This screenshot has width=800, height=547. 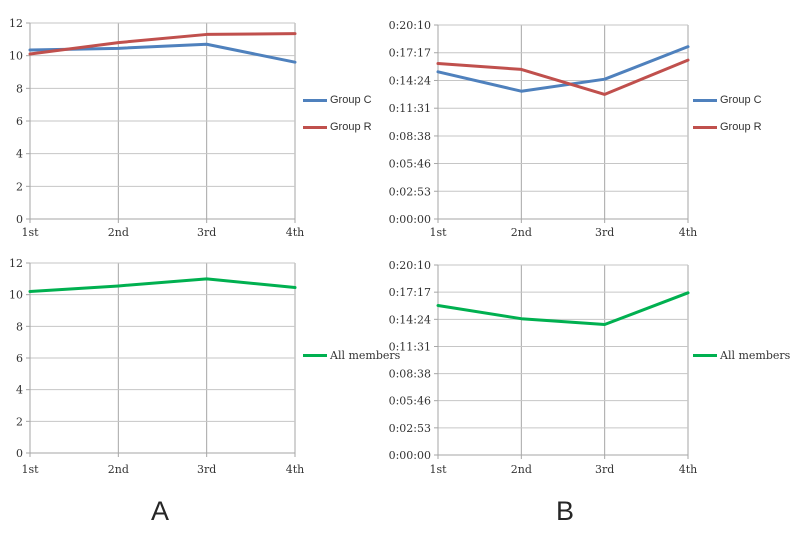 I want to click on panel-label-b: B, so click(x=564, y=511).